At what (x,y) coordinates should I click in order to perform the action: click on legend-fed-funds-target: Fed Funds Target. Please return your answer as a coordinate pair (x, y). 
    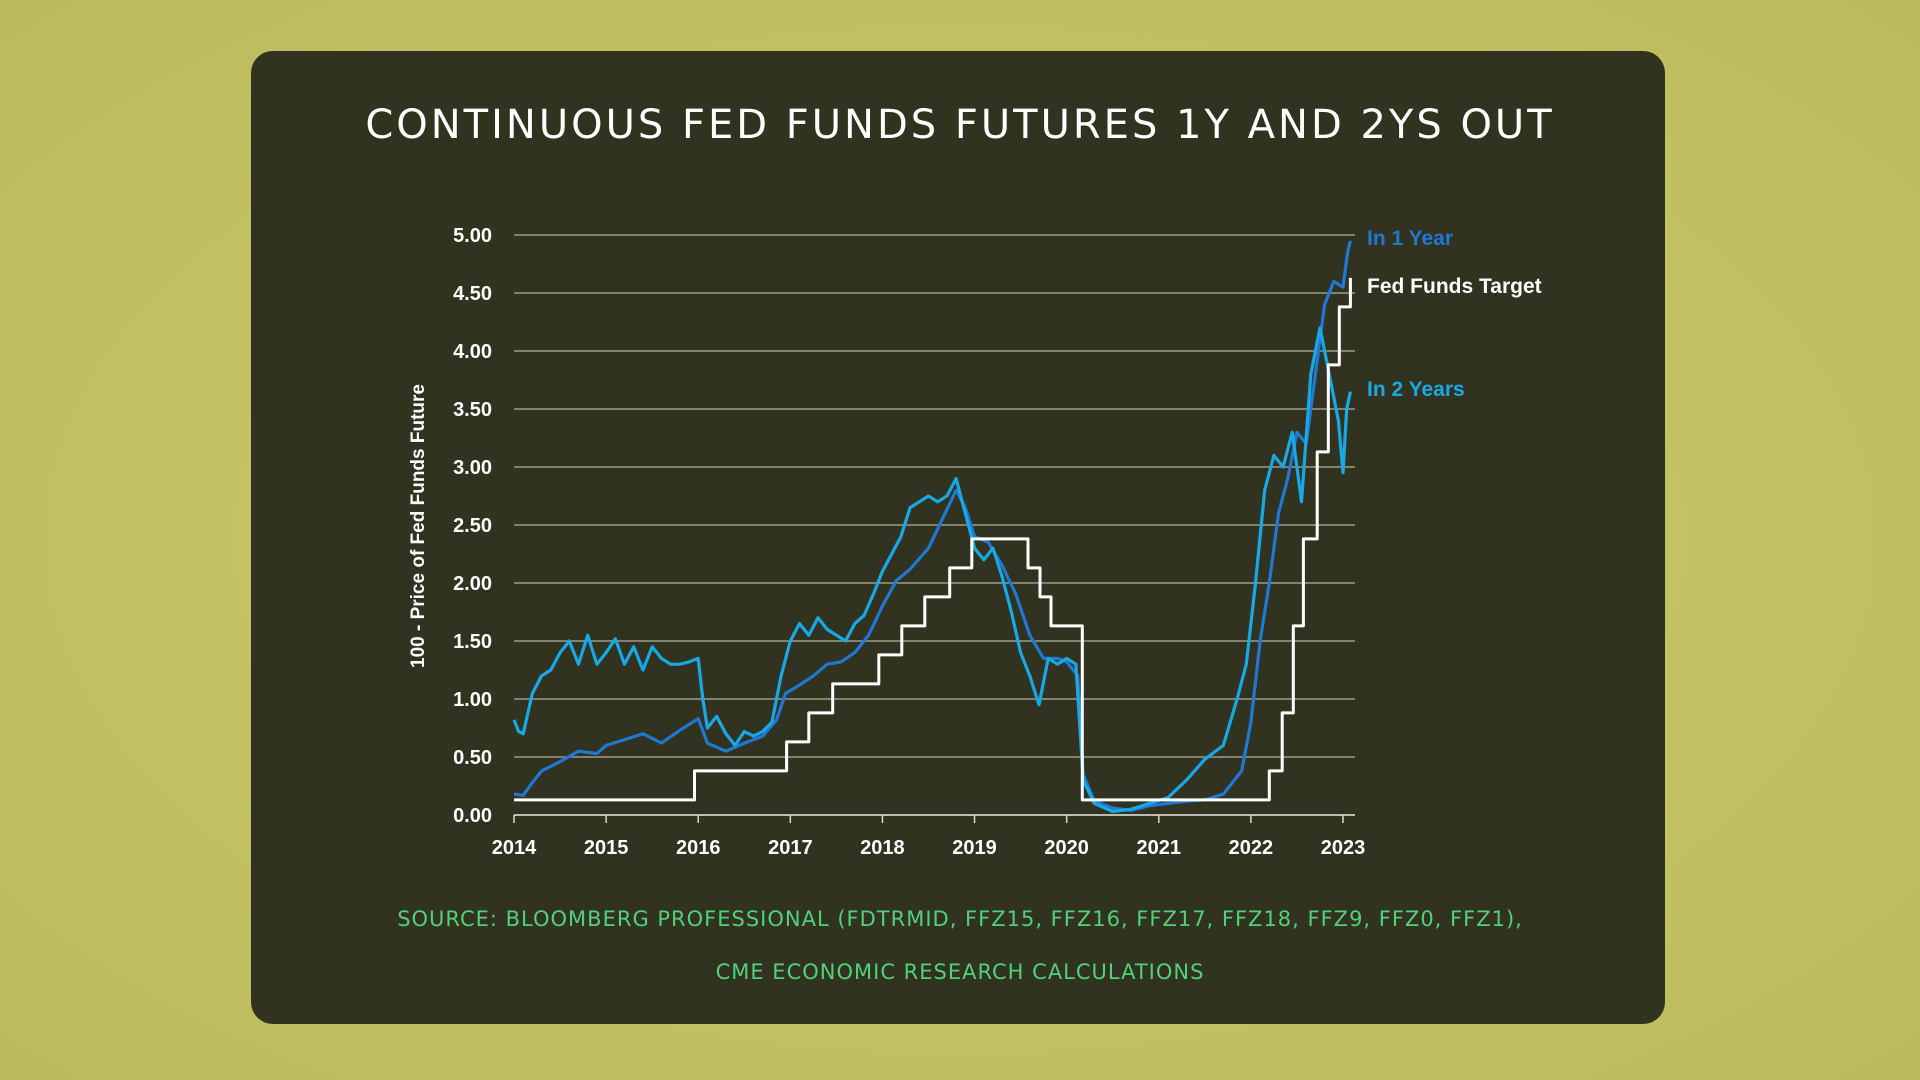
    Looking at the image, I should click on (1454, 286).